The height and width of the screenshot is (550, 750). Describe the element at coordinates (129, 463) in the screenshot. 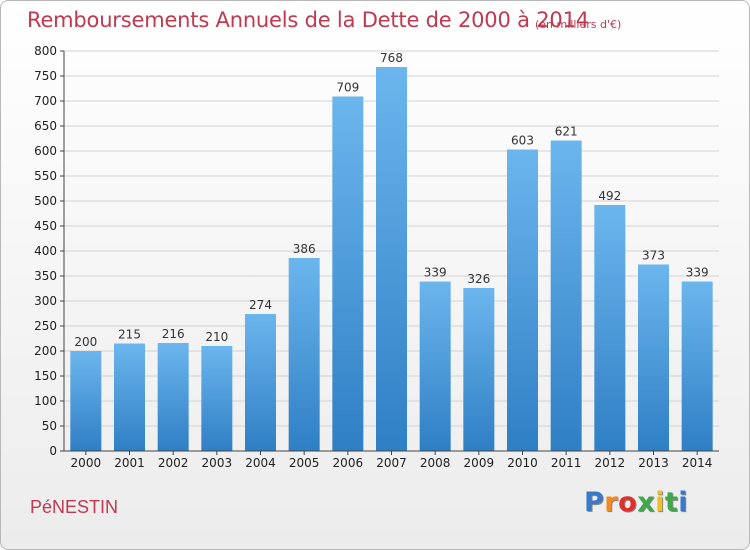

I see `x-tick-label: 2001` at that location.